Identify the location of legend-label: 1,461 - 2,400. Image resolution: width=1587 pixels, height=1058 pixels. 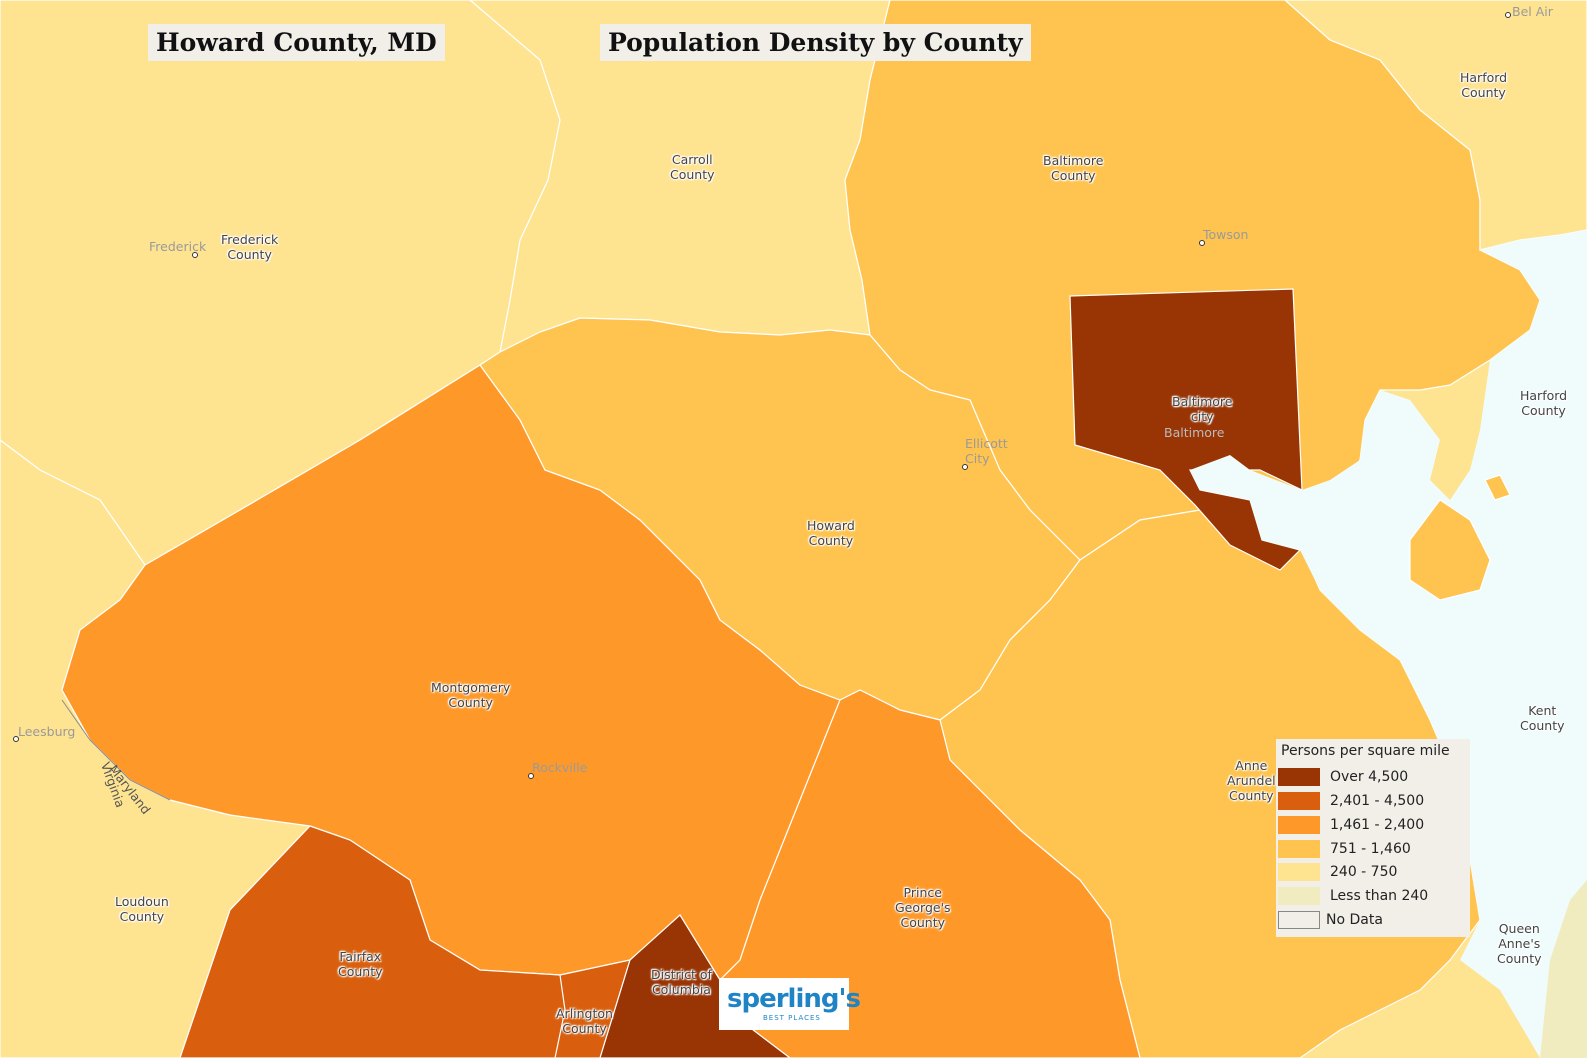
(1377, 825).